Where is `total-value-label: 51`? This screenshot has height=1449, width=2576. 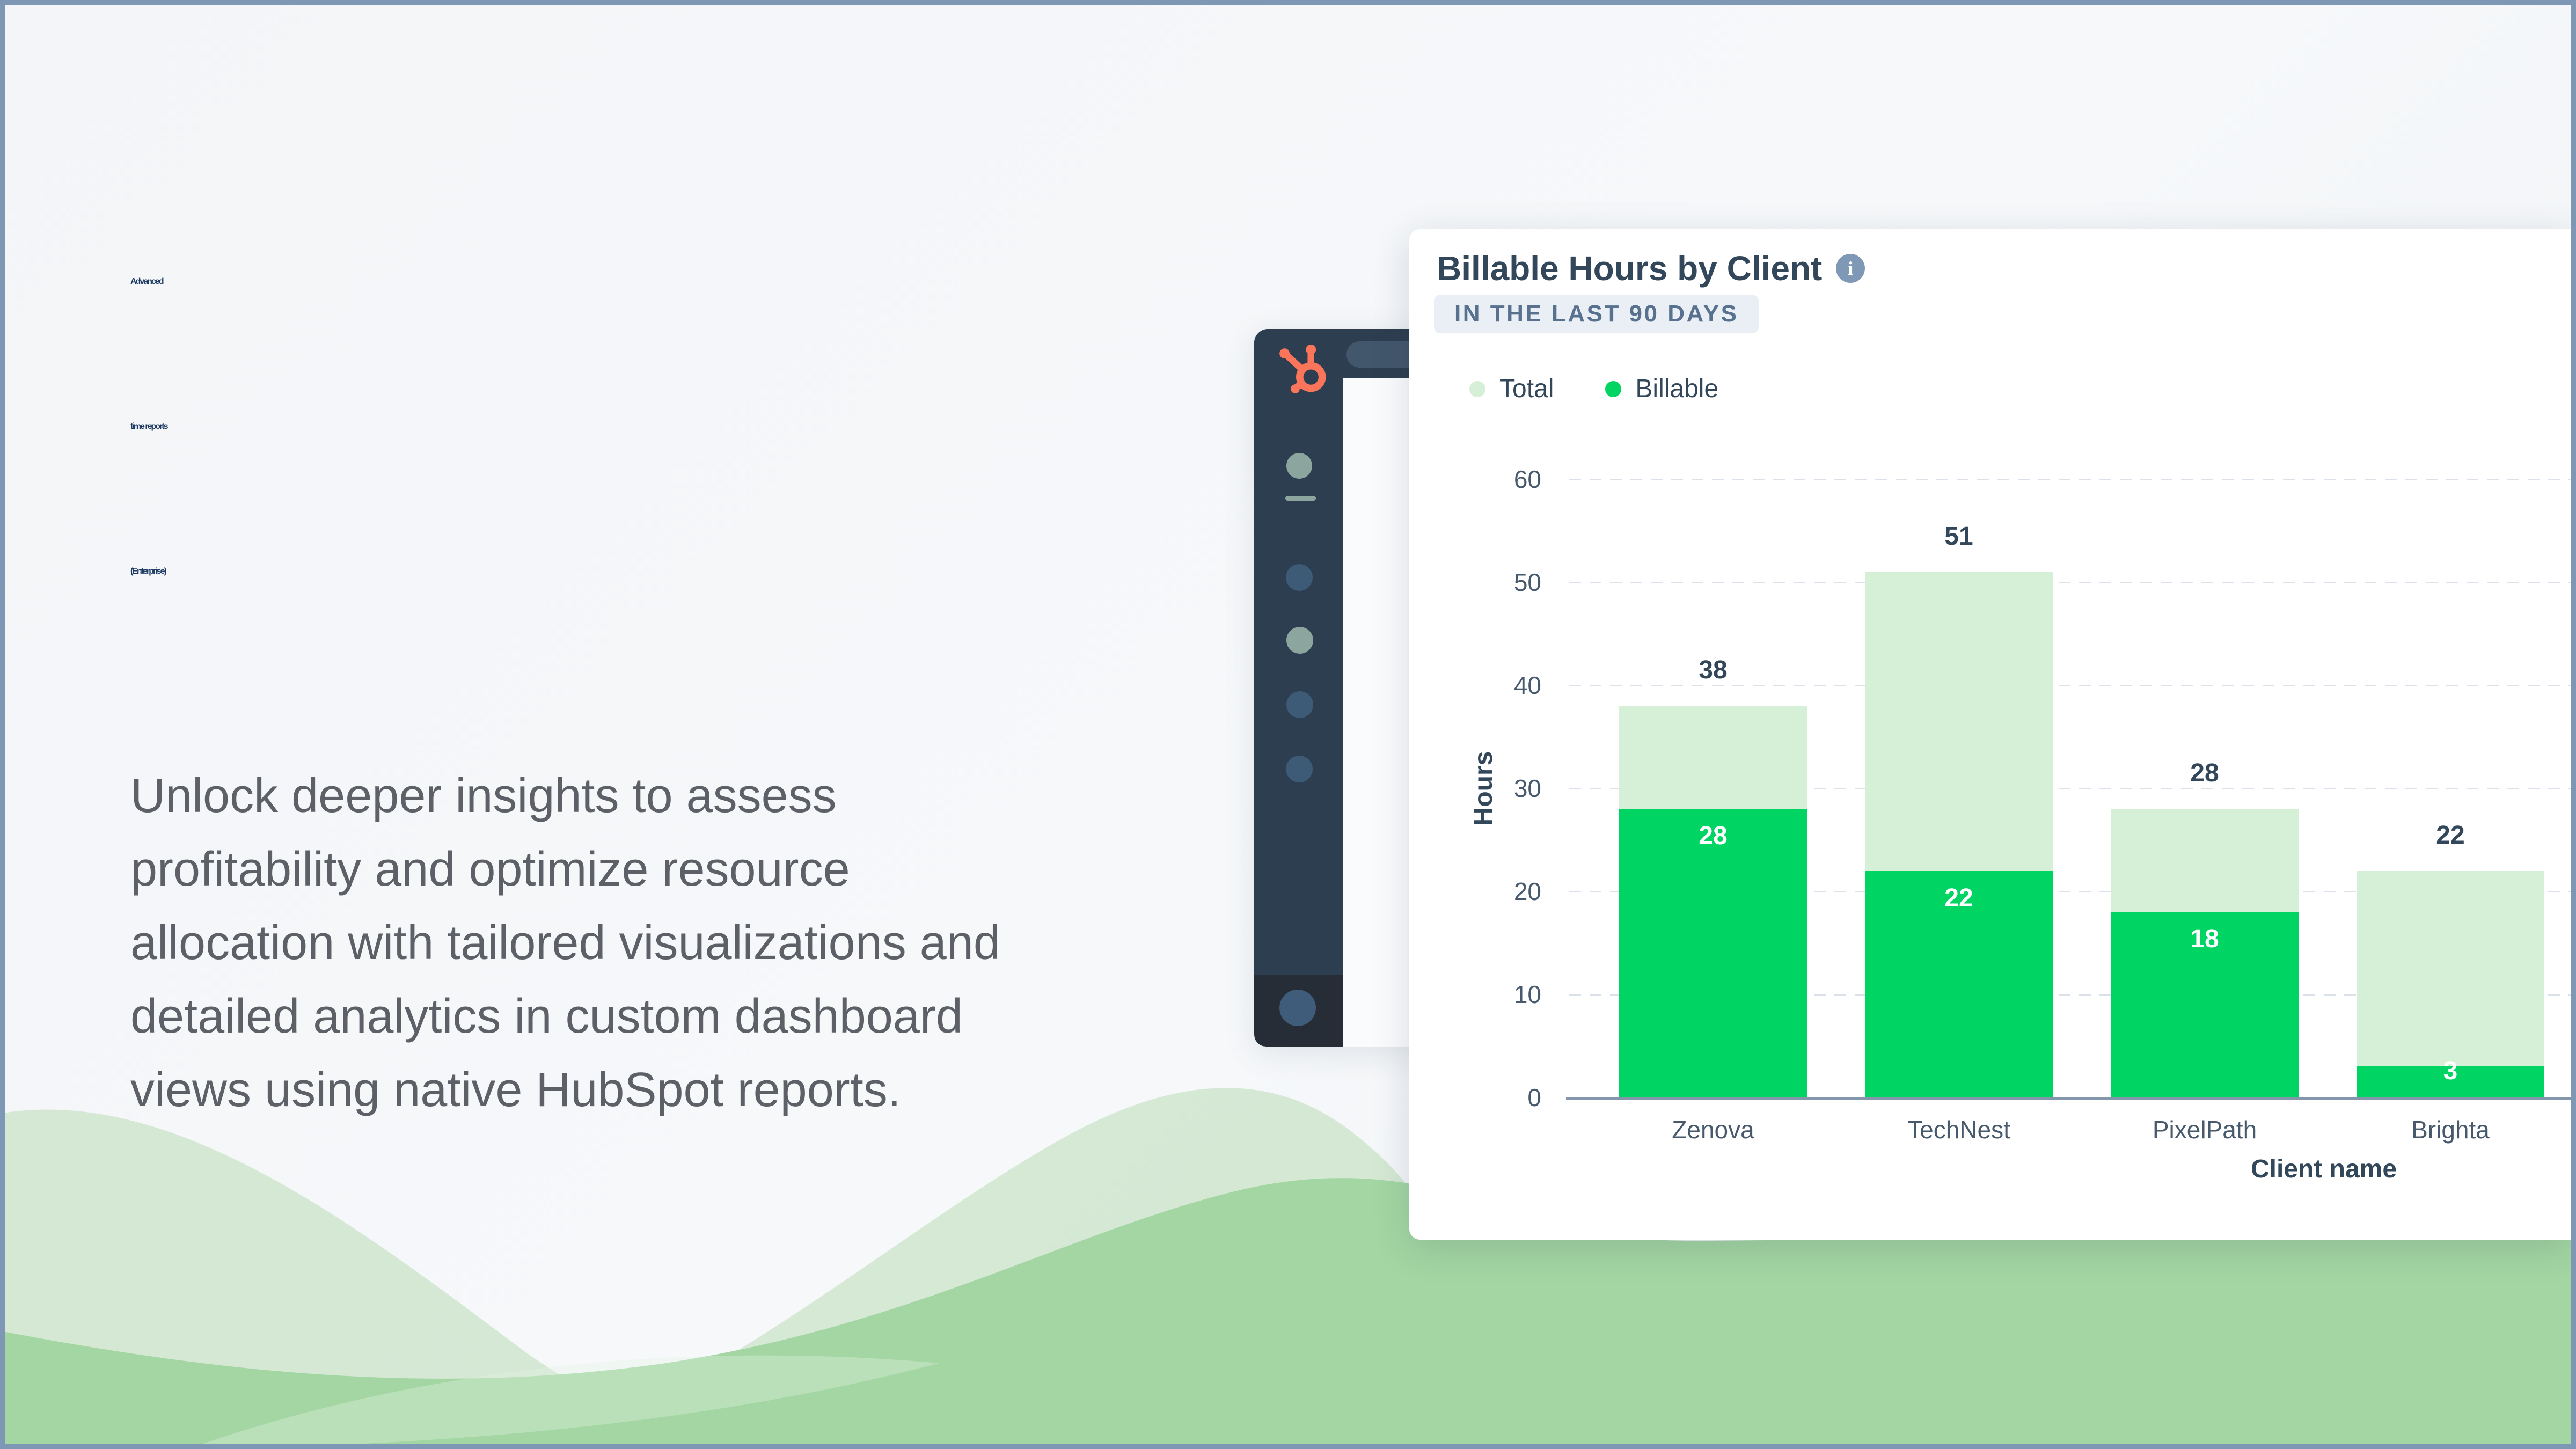
total-value-label: 51 is located at coordinates (1958, 536).